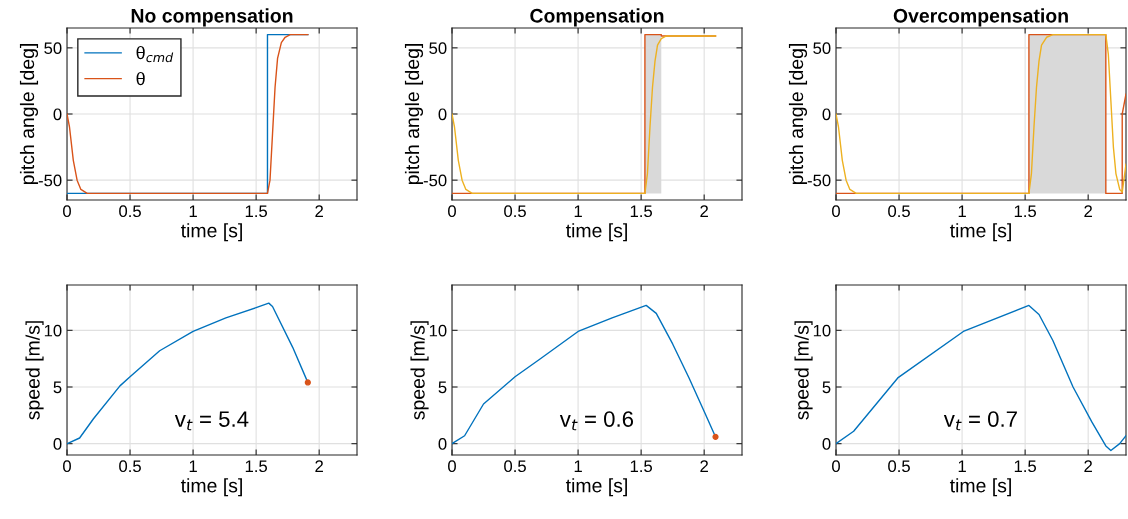 The width and height of the screenshot is (1128, 519). What do you see at coordinates (155, 54) in the screenshot?
I see `legend-label: θ$_{cmd}$` at bounding box center [155, 54].